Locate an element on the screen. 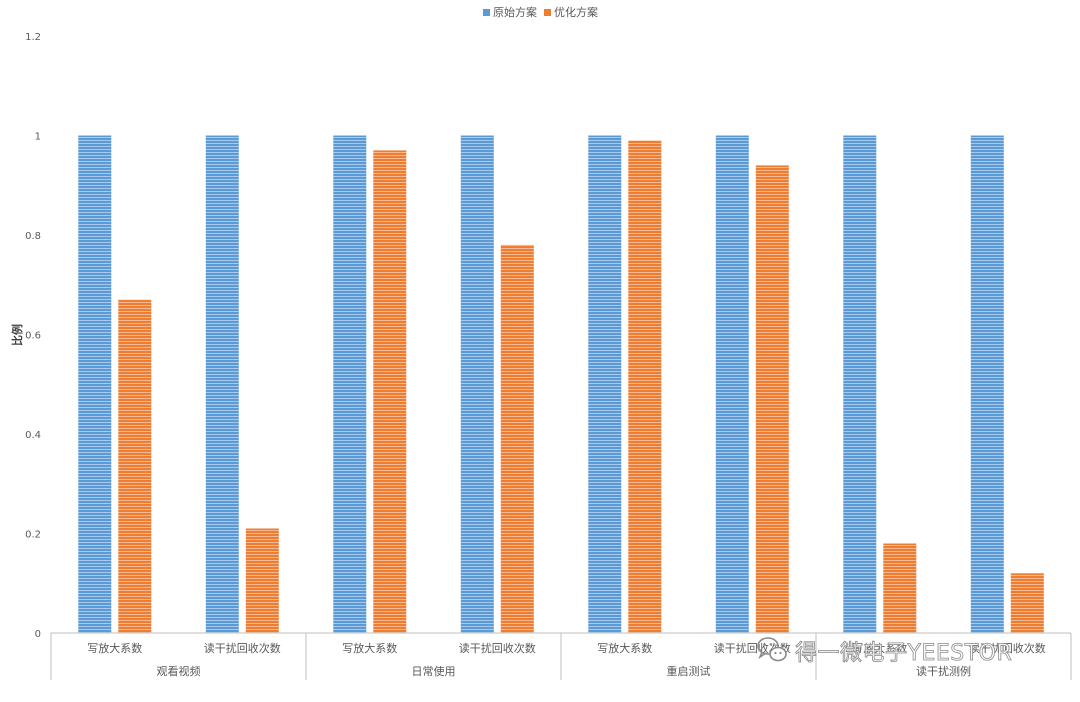  y-axis-ticks: 0 0.2 0.4 0.6 0.8 1 1.2 is located at coordinates (33, 336).